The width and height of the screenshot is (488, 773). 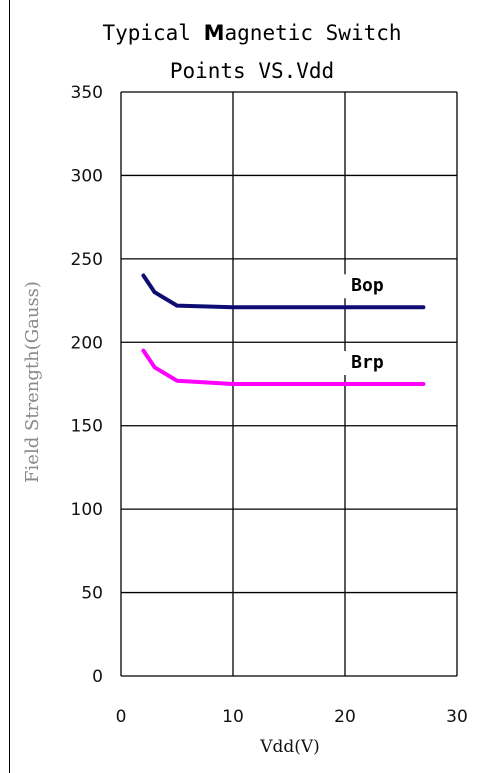 I want to click on y-tick-label: 300, so click(x=87, y=176).